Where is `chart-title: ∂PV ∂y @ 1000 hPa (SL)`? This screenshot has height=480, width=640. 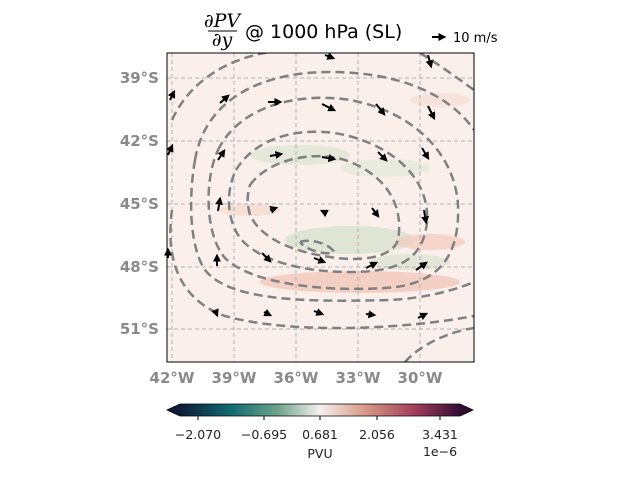
chart-title: ∂PV ∂y @ 1000 hPa (SL) is located at coordinates (303, 30).